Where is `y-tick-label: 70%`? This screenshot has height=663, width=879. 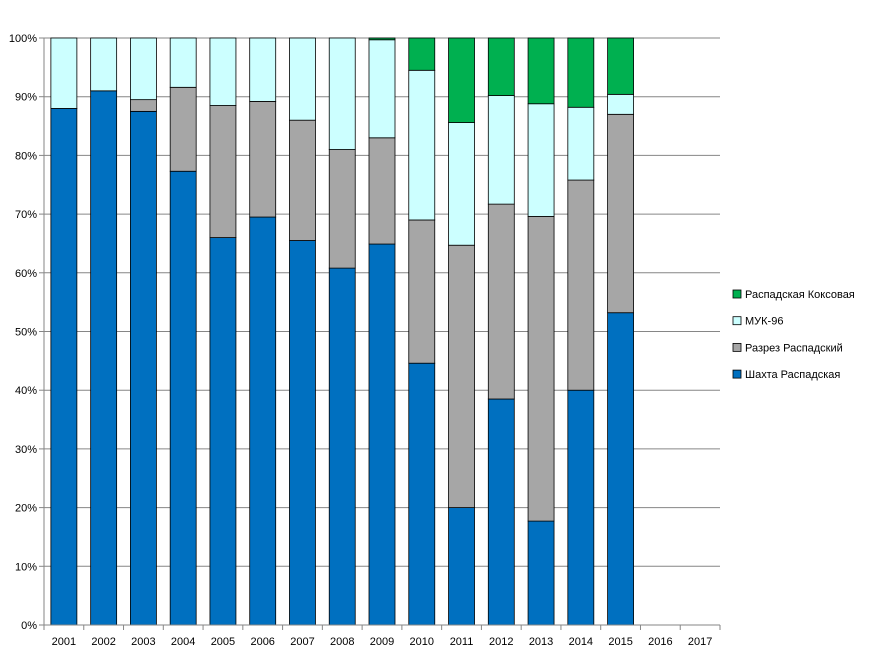 y-tick-label: 70% is located at coordinates (26, 215).